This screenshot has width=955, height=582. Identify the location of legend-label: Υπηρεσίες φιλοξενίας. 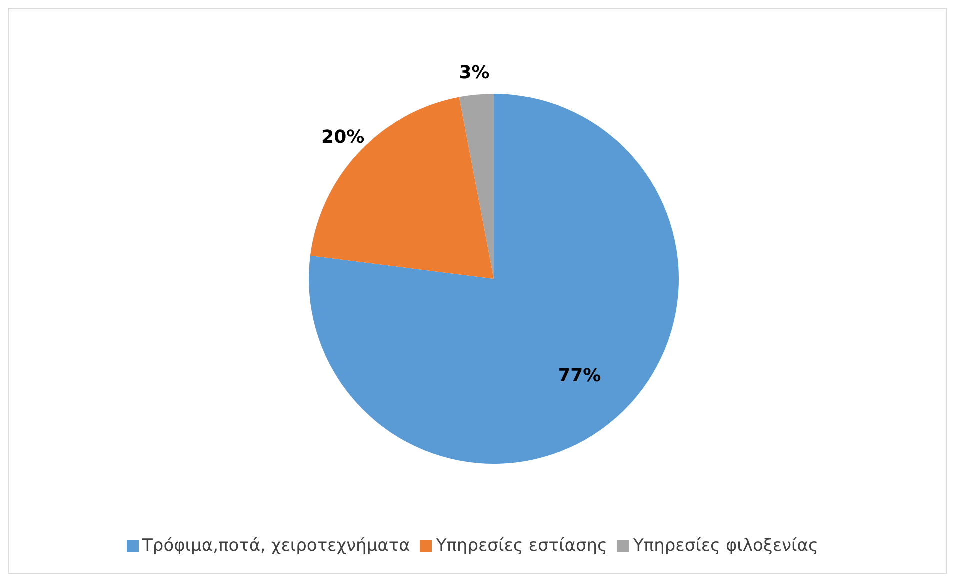
(725, 546).